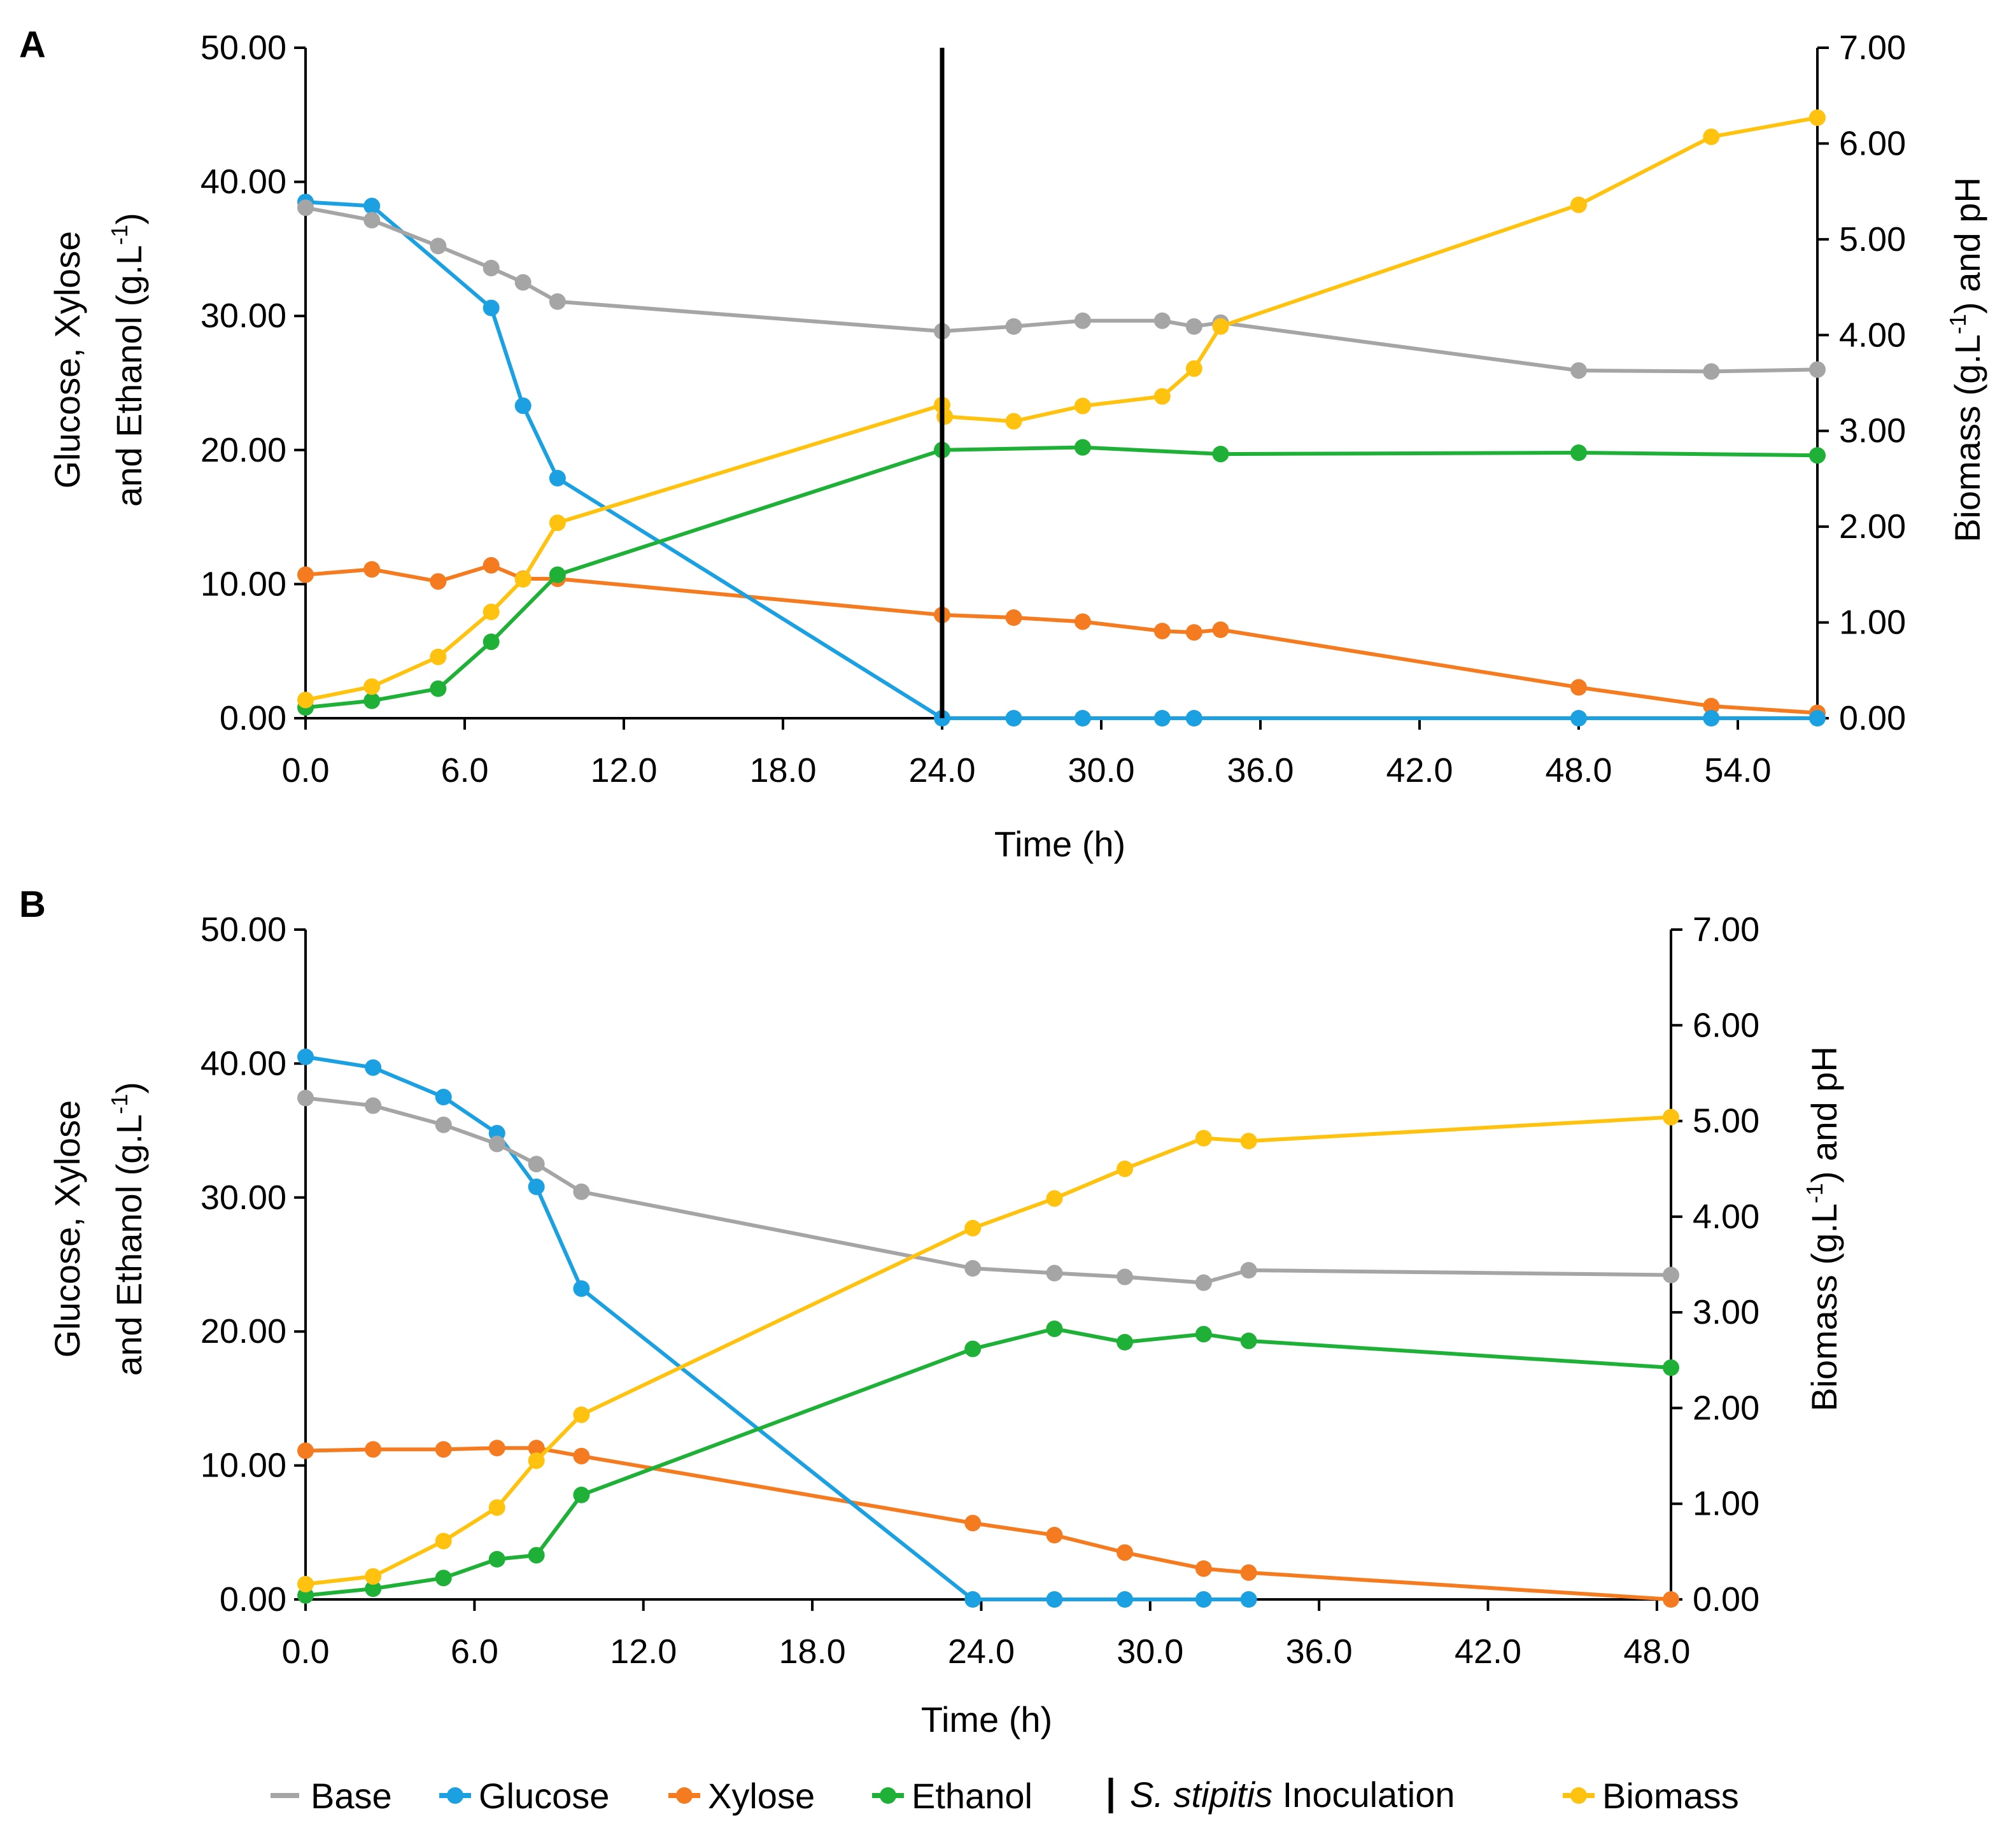 Image resolution: width=2016 pixels, height=1835 pixels. I want to click on panel-b-y2-tick-label: 2.00, so click(1726, 1408).